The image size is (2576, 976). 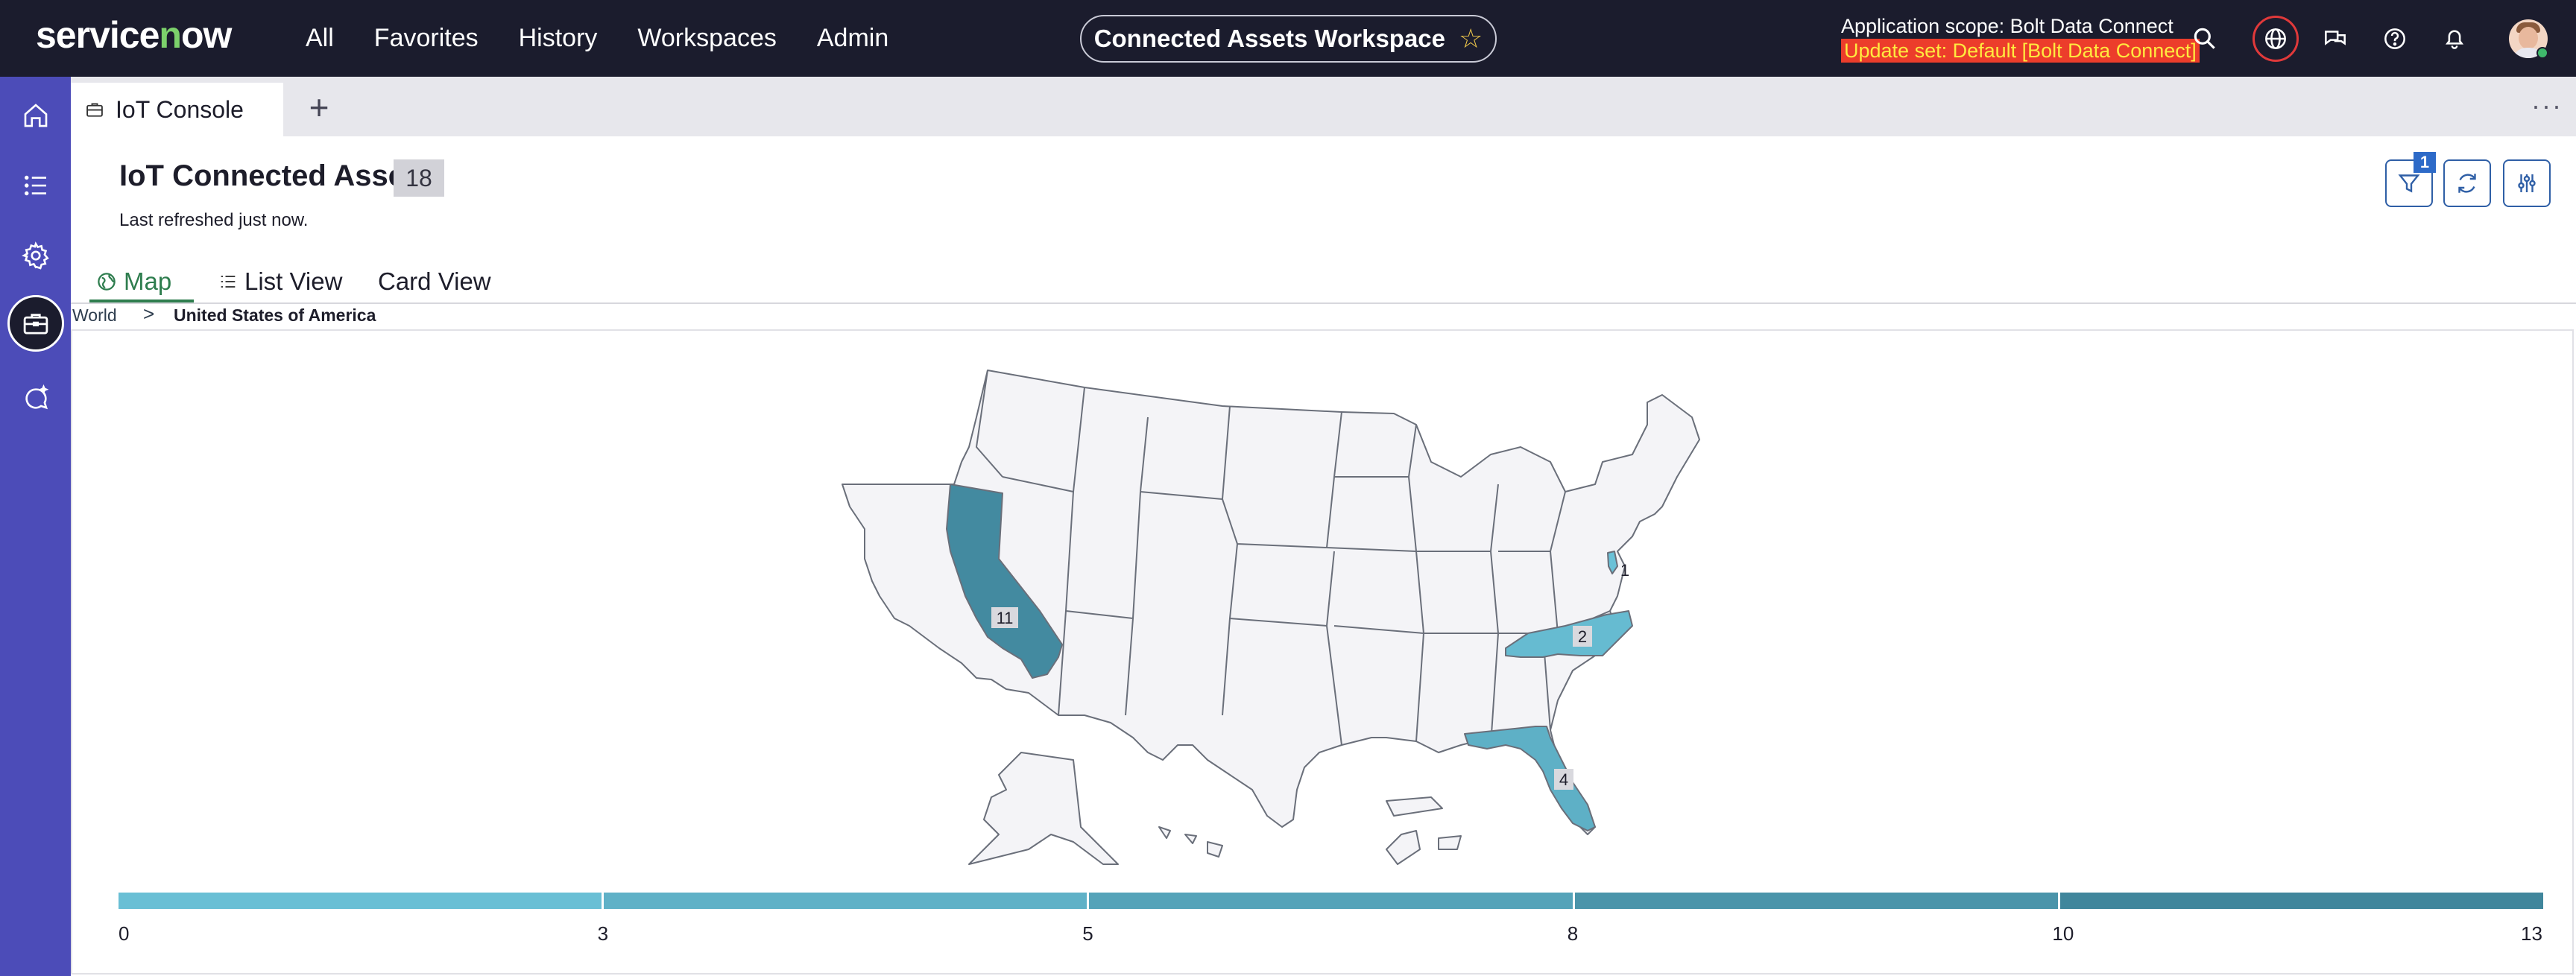 What do you see at coordinates (2020, 51) in the screenshot?
I see `update-set-label: Update set: Default [Bolt Data Connect]` at bounding box center [2020, 51].